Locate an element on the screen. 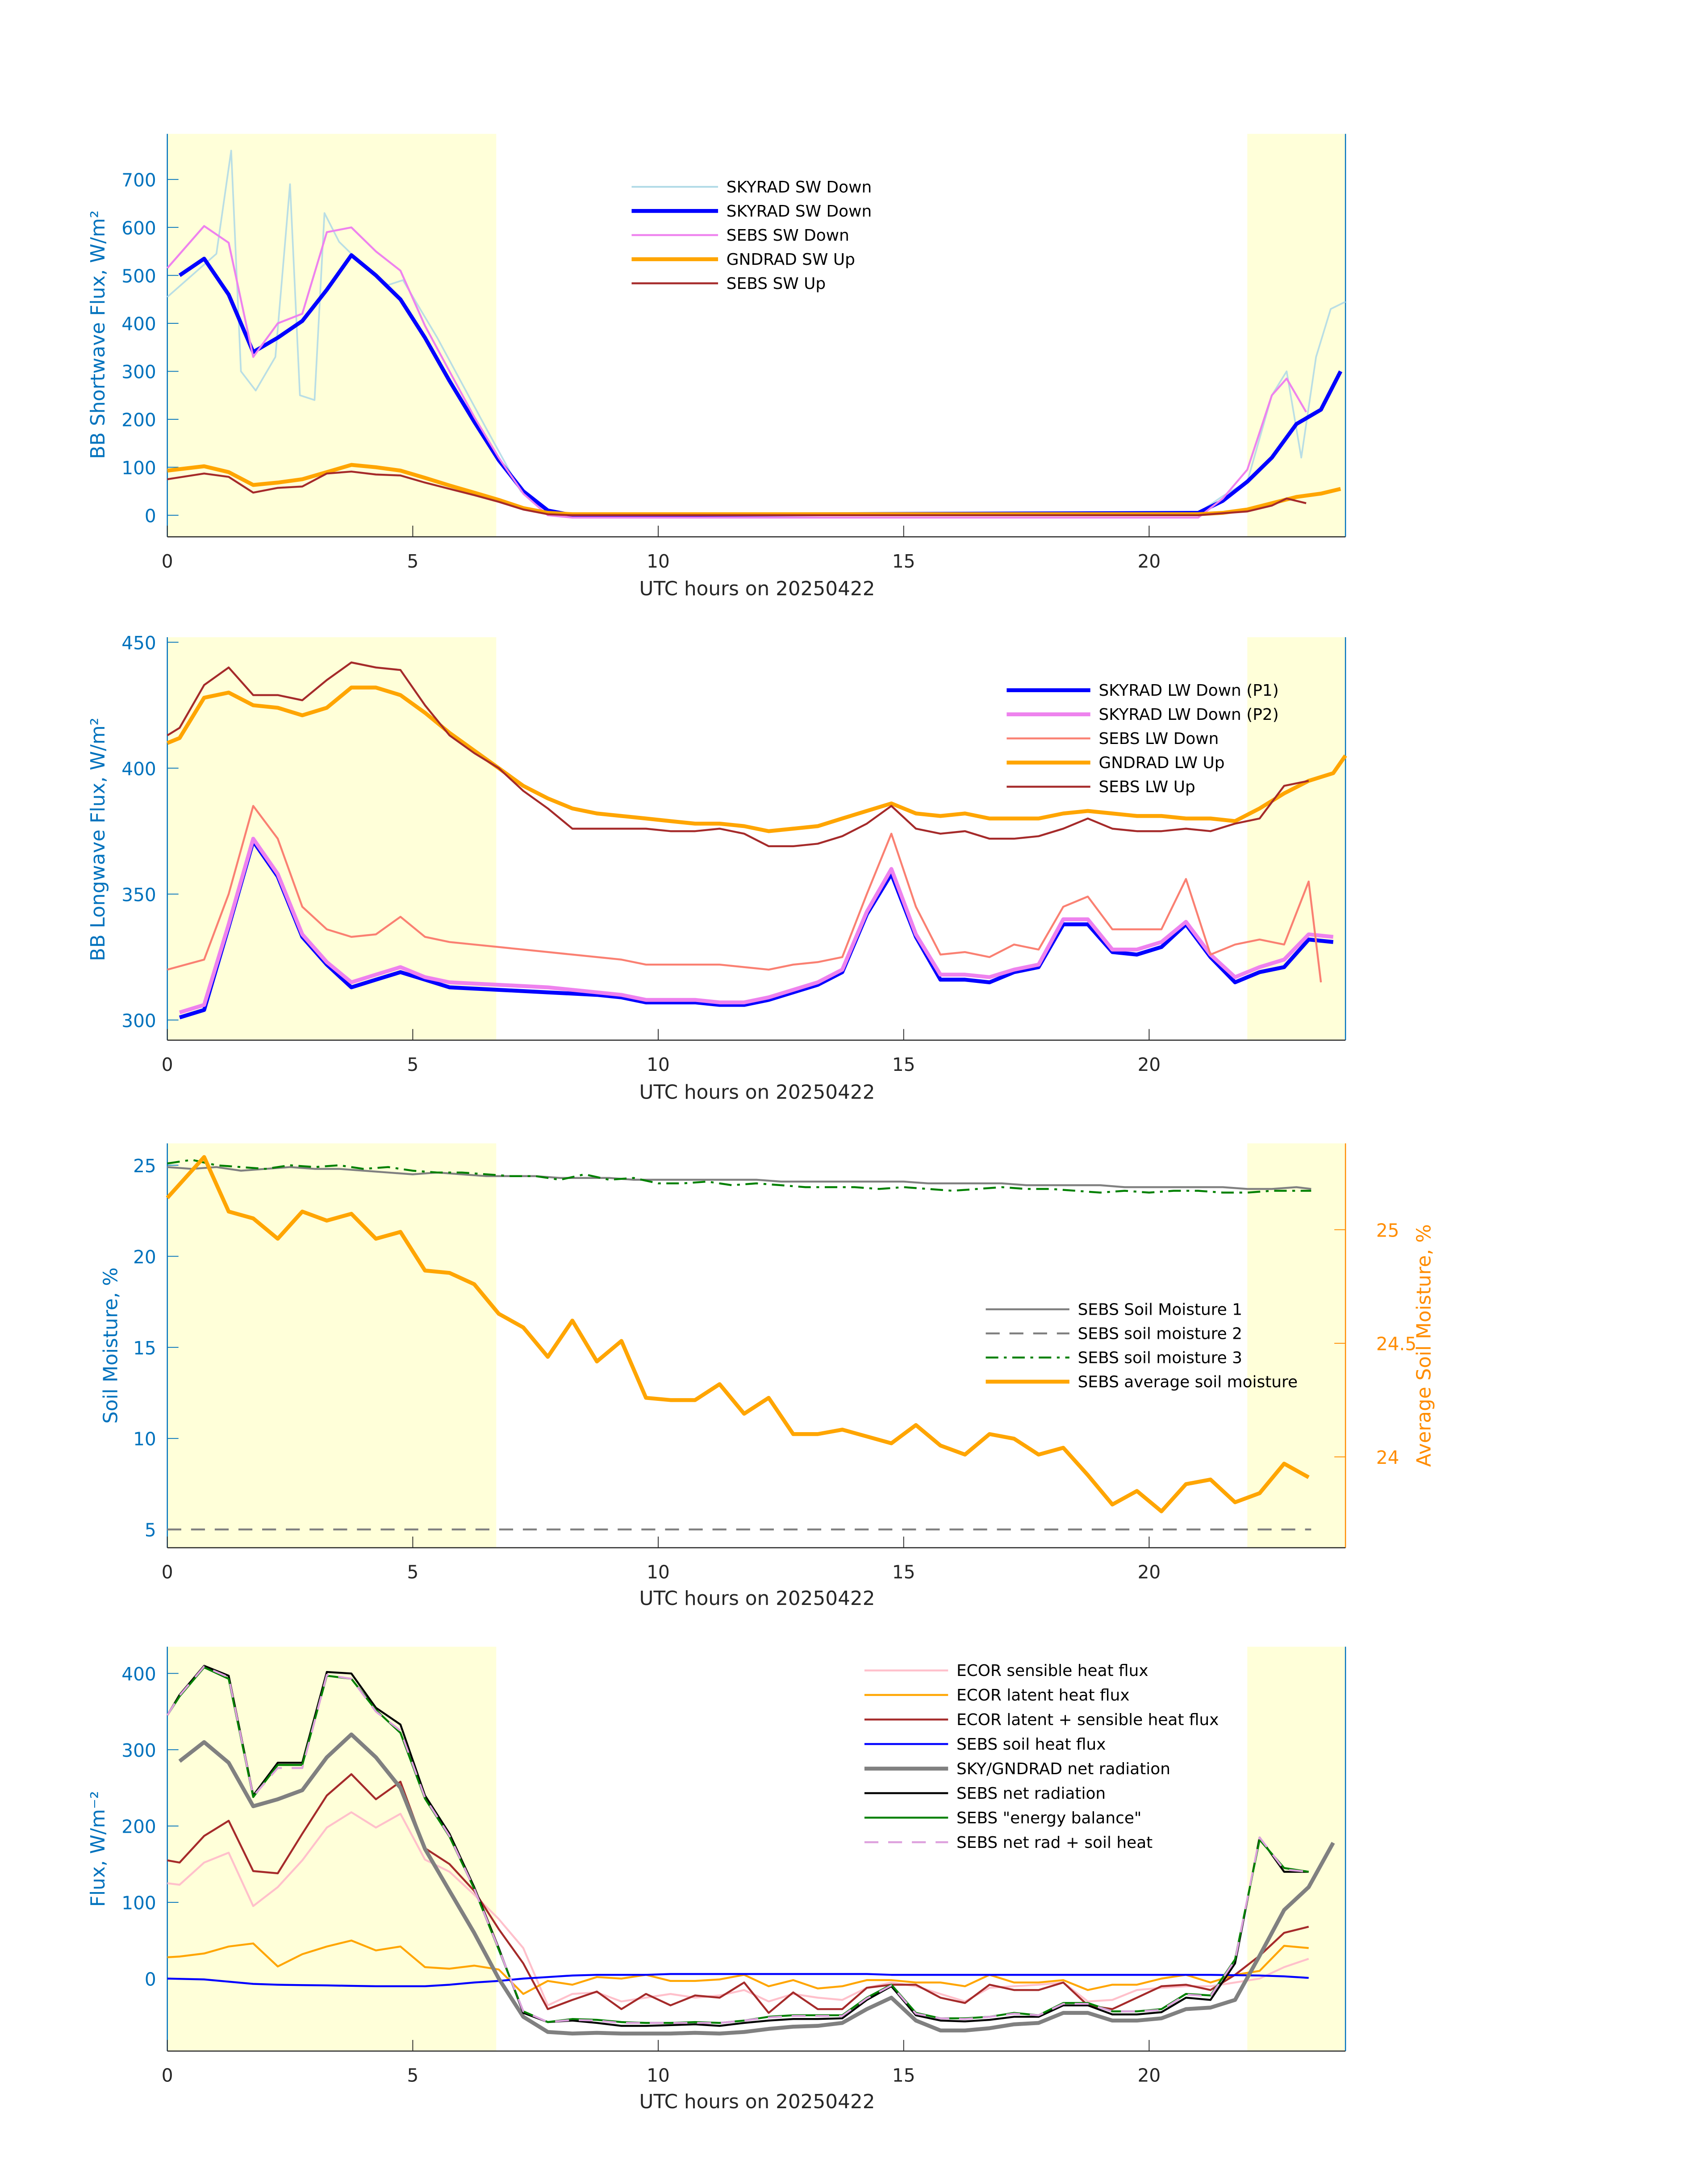 The image size is (1708, 2177). y-tick-label: 5 is located at coordinates (150, 1530).